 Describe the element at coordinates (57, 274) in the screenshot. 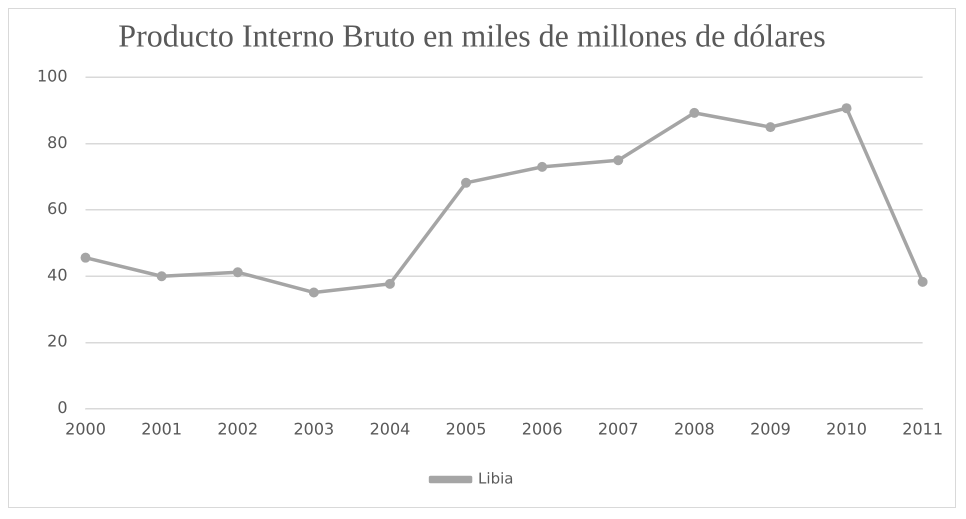

I see `y-tick-label: 40` at that location.